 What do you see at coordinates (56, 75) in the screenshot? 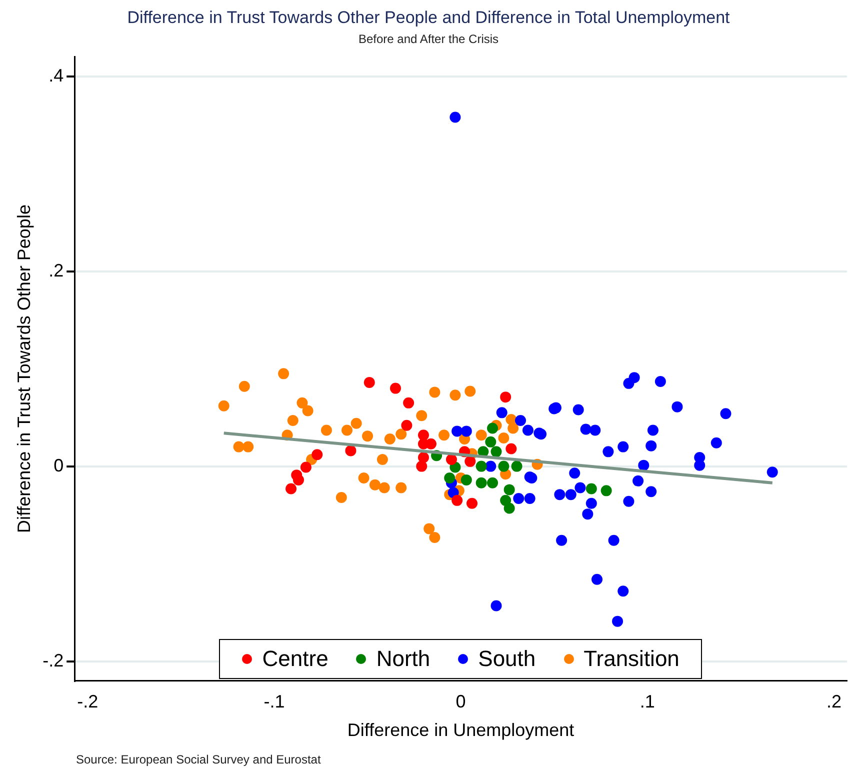
I see `y-tick-label: .4` at bounding box center [56, 75].